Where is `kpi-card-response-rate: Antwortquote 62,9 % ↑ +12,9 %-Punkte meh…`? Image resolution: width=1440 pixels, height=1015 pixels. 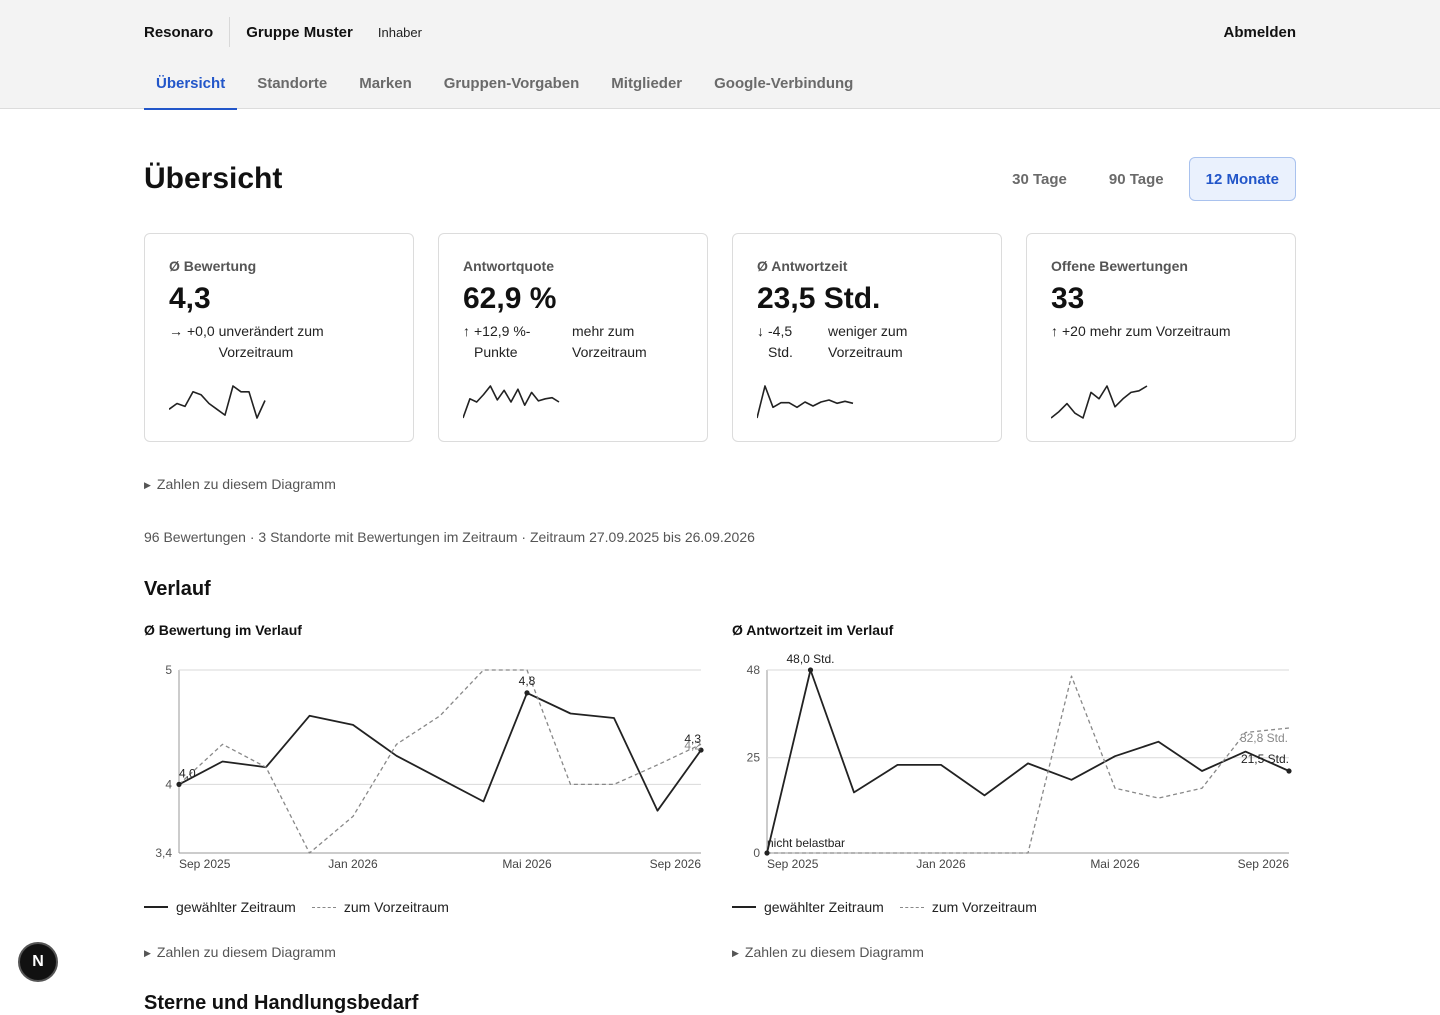 kpi-card-response-rate: Antwortquote 62,9 % ↑ +12,9 %-Punkte meh… is located at coordinates (573, 337).